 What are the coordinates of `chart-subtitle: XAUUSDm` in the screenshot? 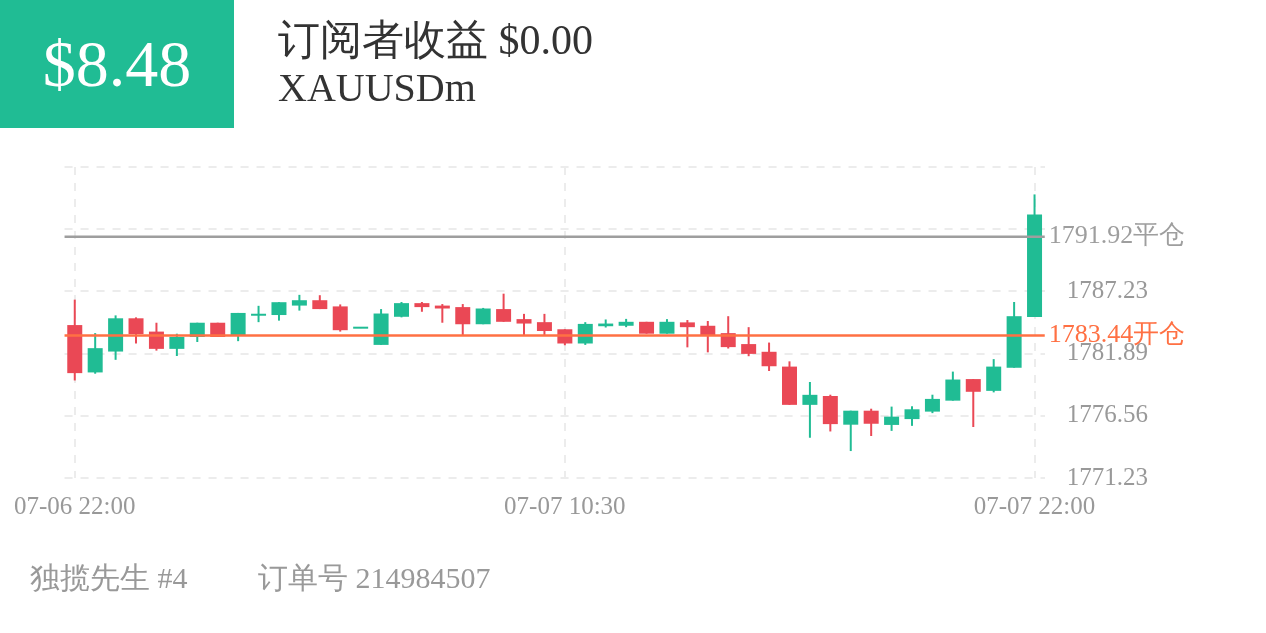 It's located at (377, 87).